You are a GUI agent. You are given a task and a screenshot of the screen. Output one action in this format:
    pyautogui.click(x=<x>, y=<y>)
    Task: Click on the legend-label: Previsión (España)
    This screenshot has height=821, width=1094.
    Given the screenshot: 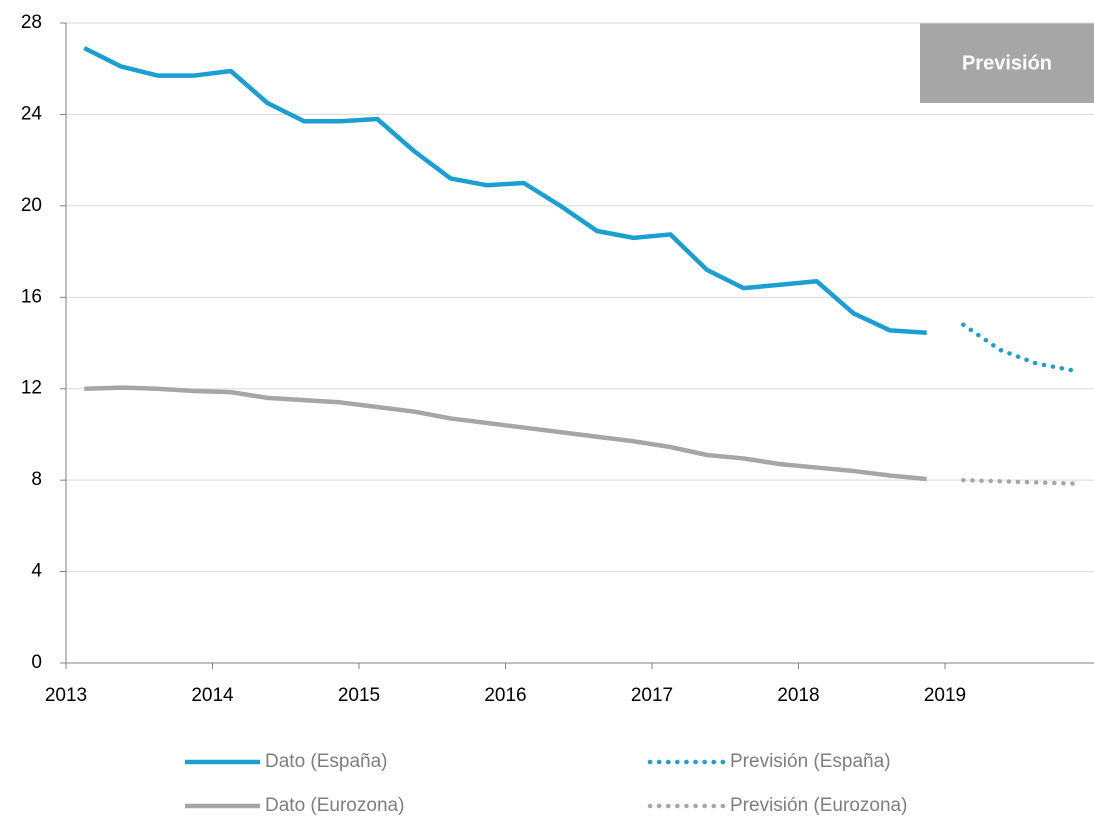 What is the action you would take?
    pyautogui.click(x=810, y=761)
    